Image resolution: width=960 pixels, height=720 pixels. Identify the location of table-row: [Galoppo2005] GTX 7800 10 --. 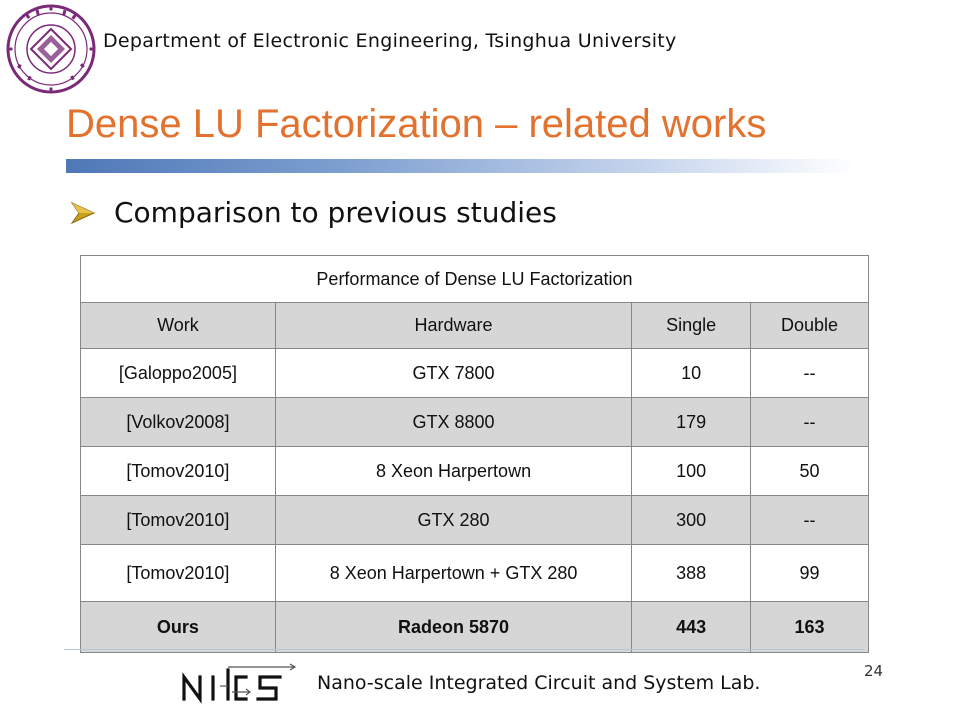
(474, 373).